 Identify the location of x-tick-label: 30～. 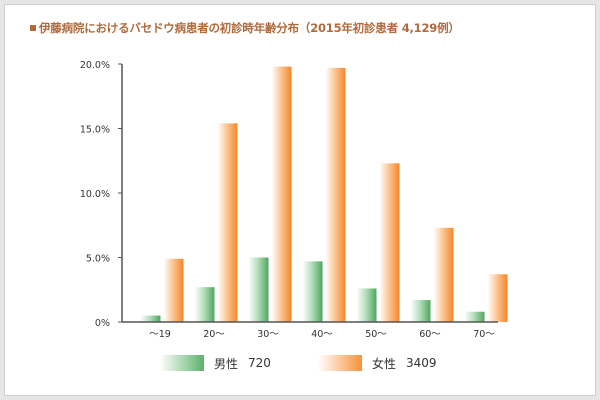
(268, 334).